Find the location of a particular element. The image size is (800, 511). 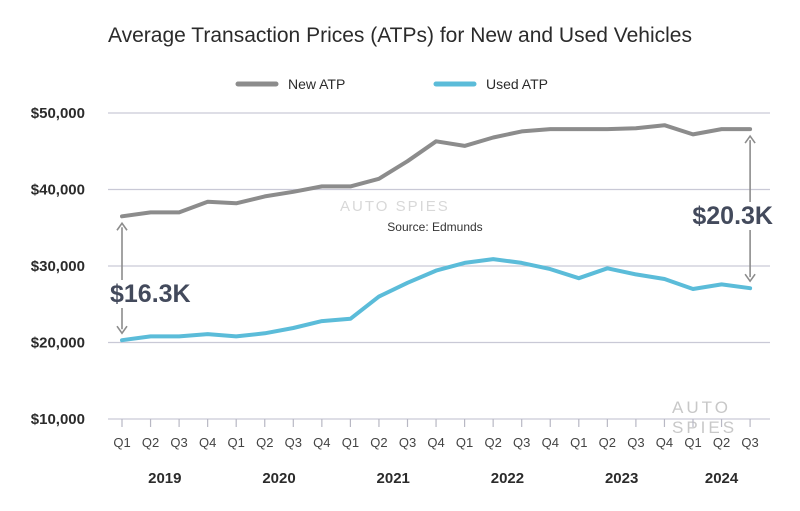

gap-label-2019-bg is located at coordinates (154, 294).